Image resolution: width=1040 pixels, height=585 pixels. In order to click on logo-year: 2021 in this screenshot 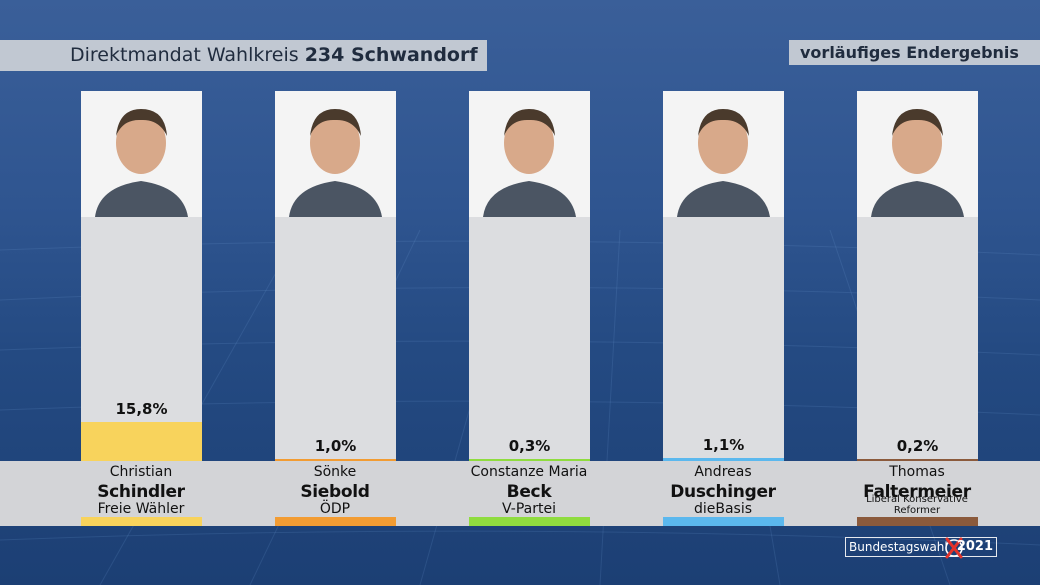, I will do `click(974, 546)`.